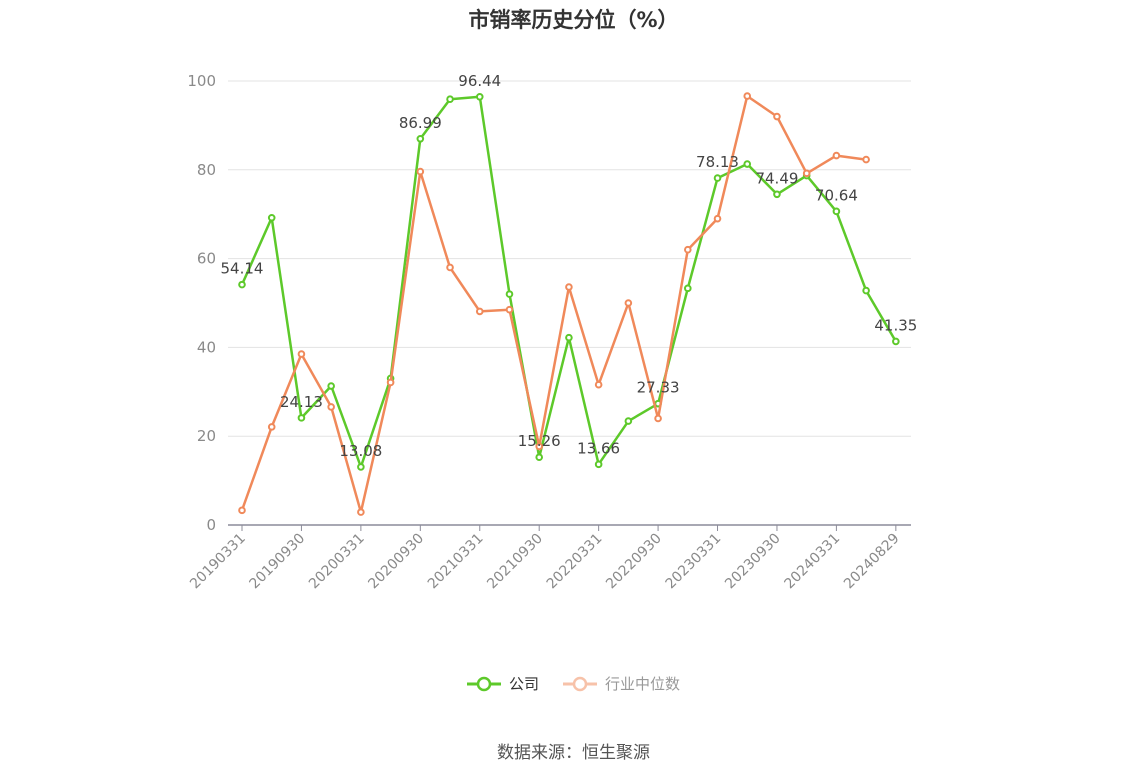 The width and height of the screenshot is (1147, 776). I want to click on legend: 公司 行业中位数, so click(573, 683).